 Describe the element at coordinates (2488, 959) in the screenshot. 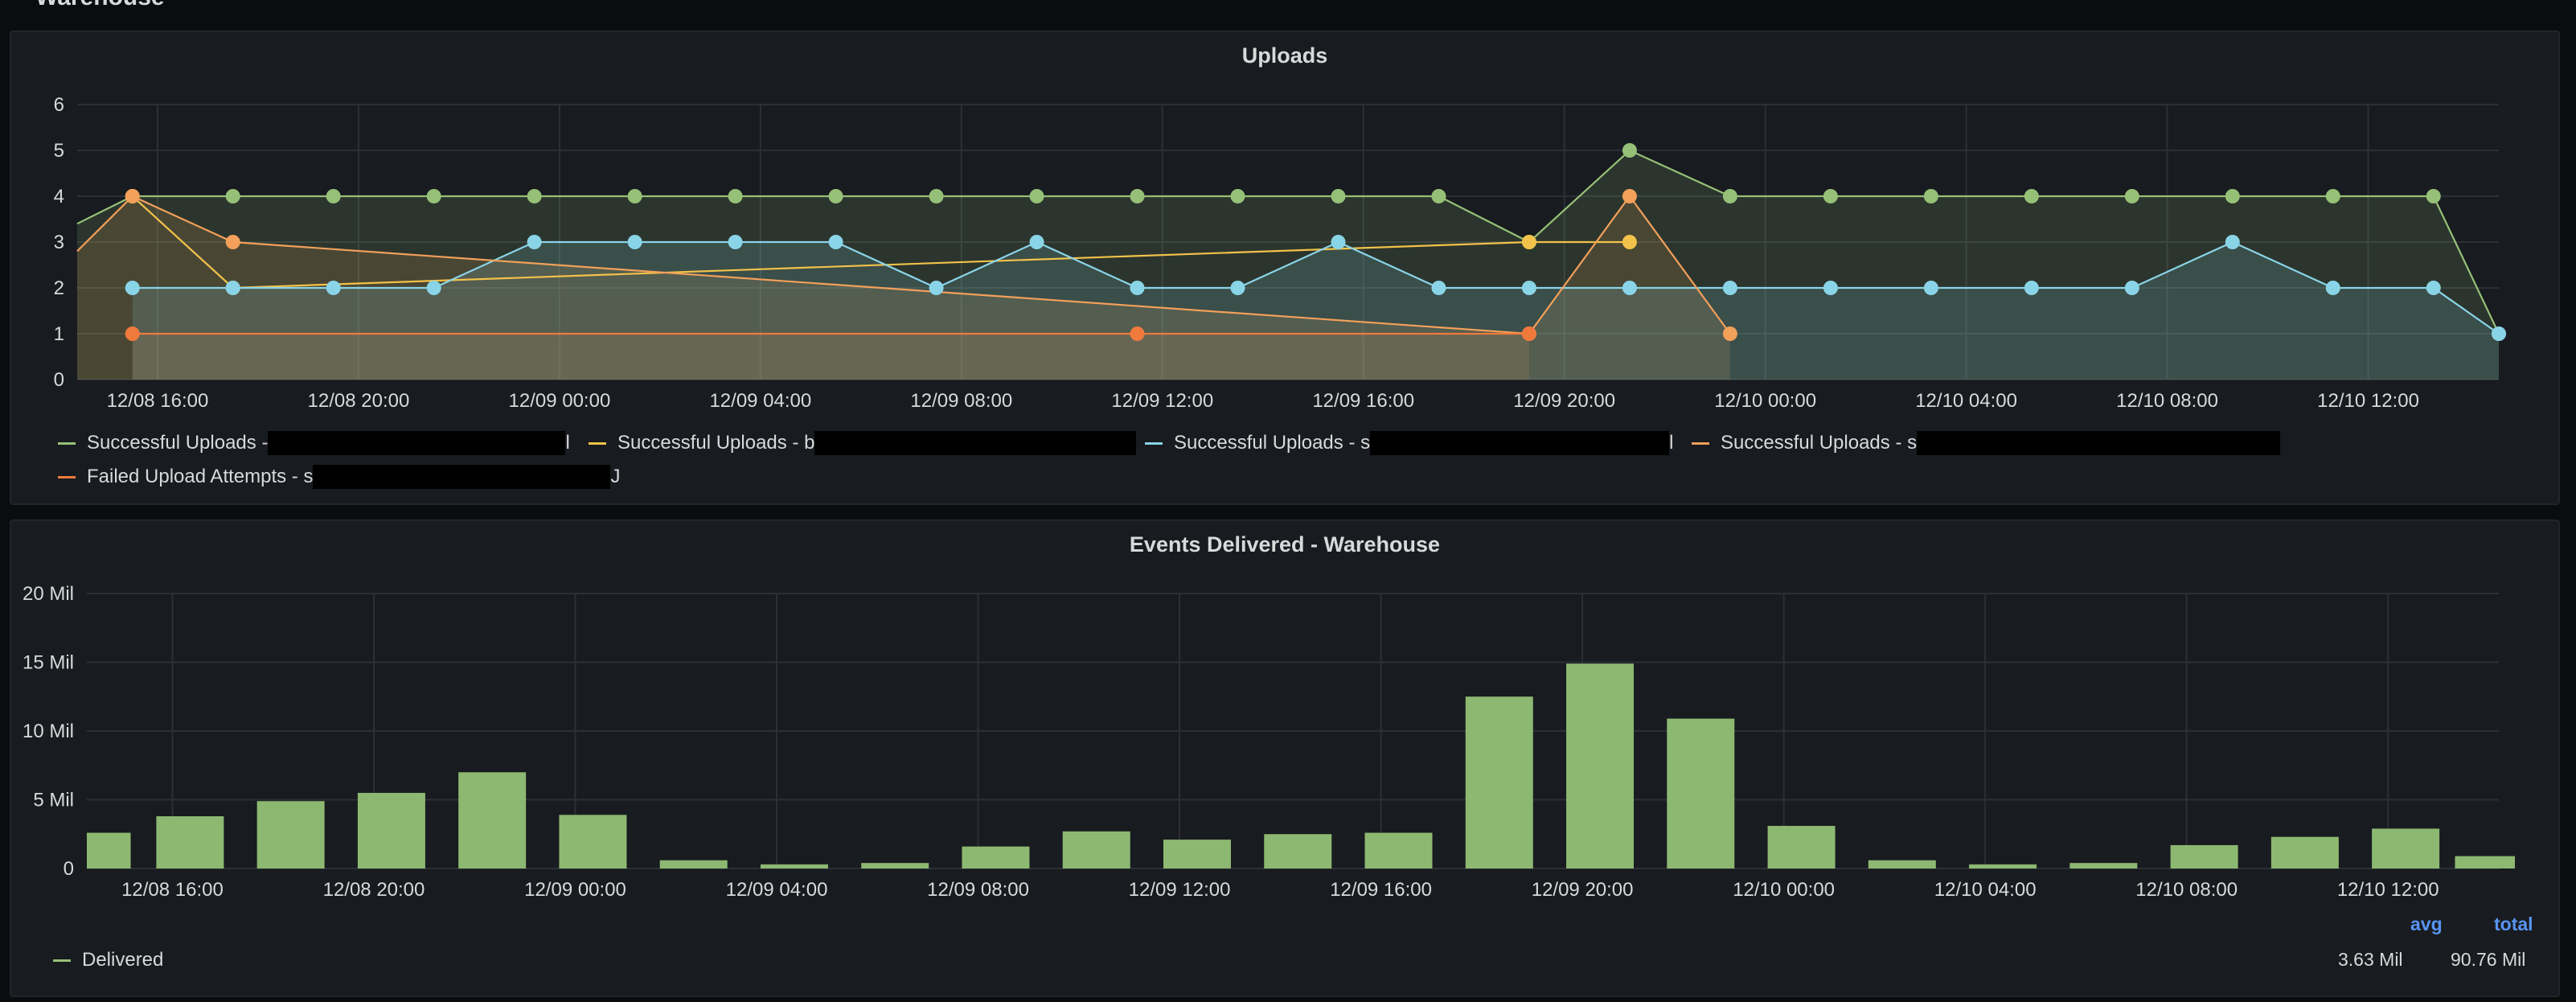

I see `stat-total-value: 90.76 Mil` at that location.